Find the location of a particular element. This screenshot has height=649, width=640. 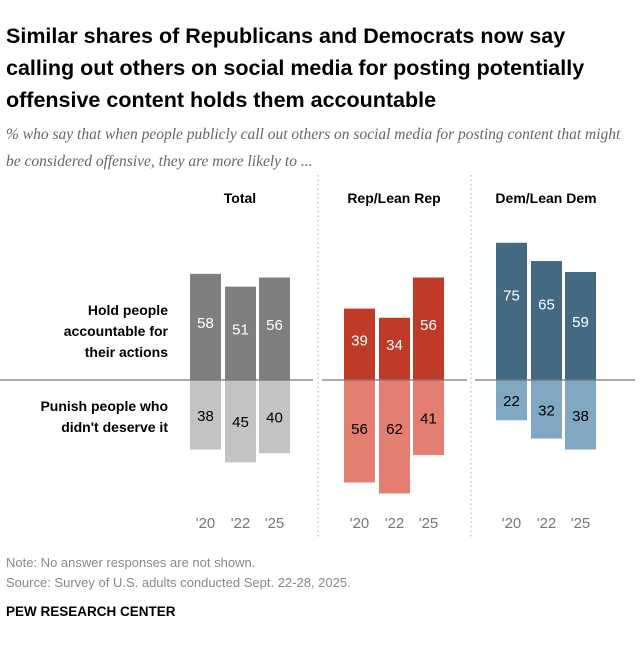

row-label-hold: their actions is located at coordinates (126, 352).